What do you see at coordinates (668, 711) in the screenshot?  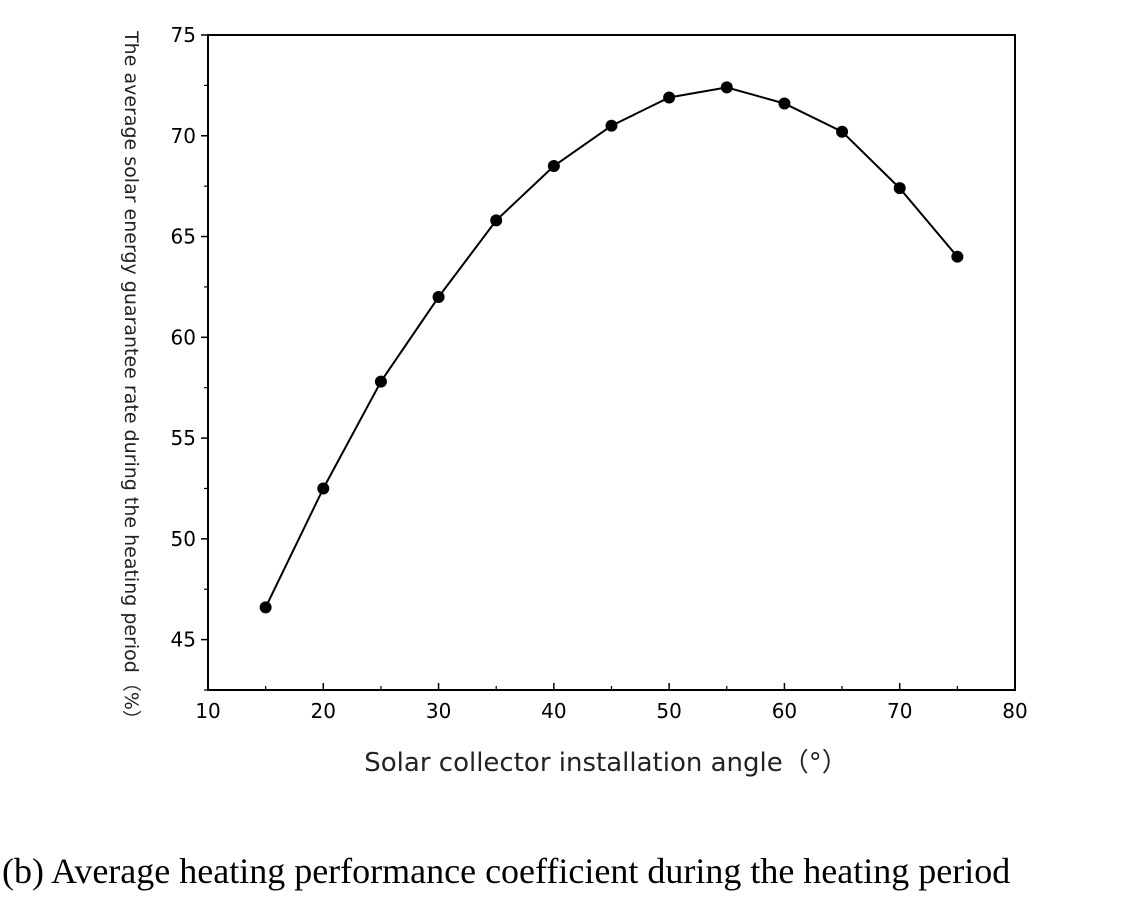 I see `x-tick-label: 50` at bounding box center [668, 711].